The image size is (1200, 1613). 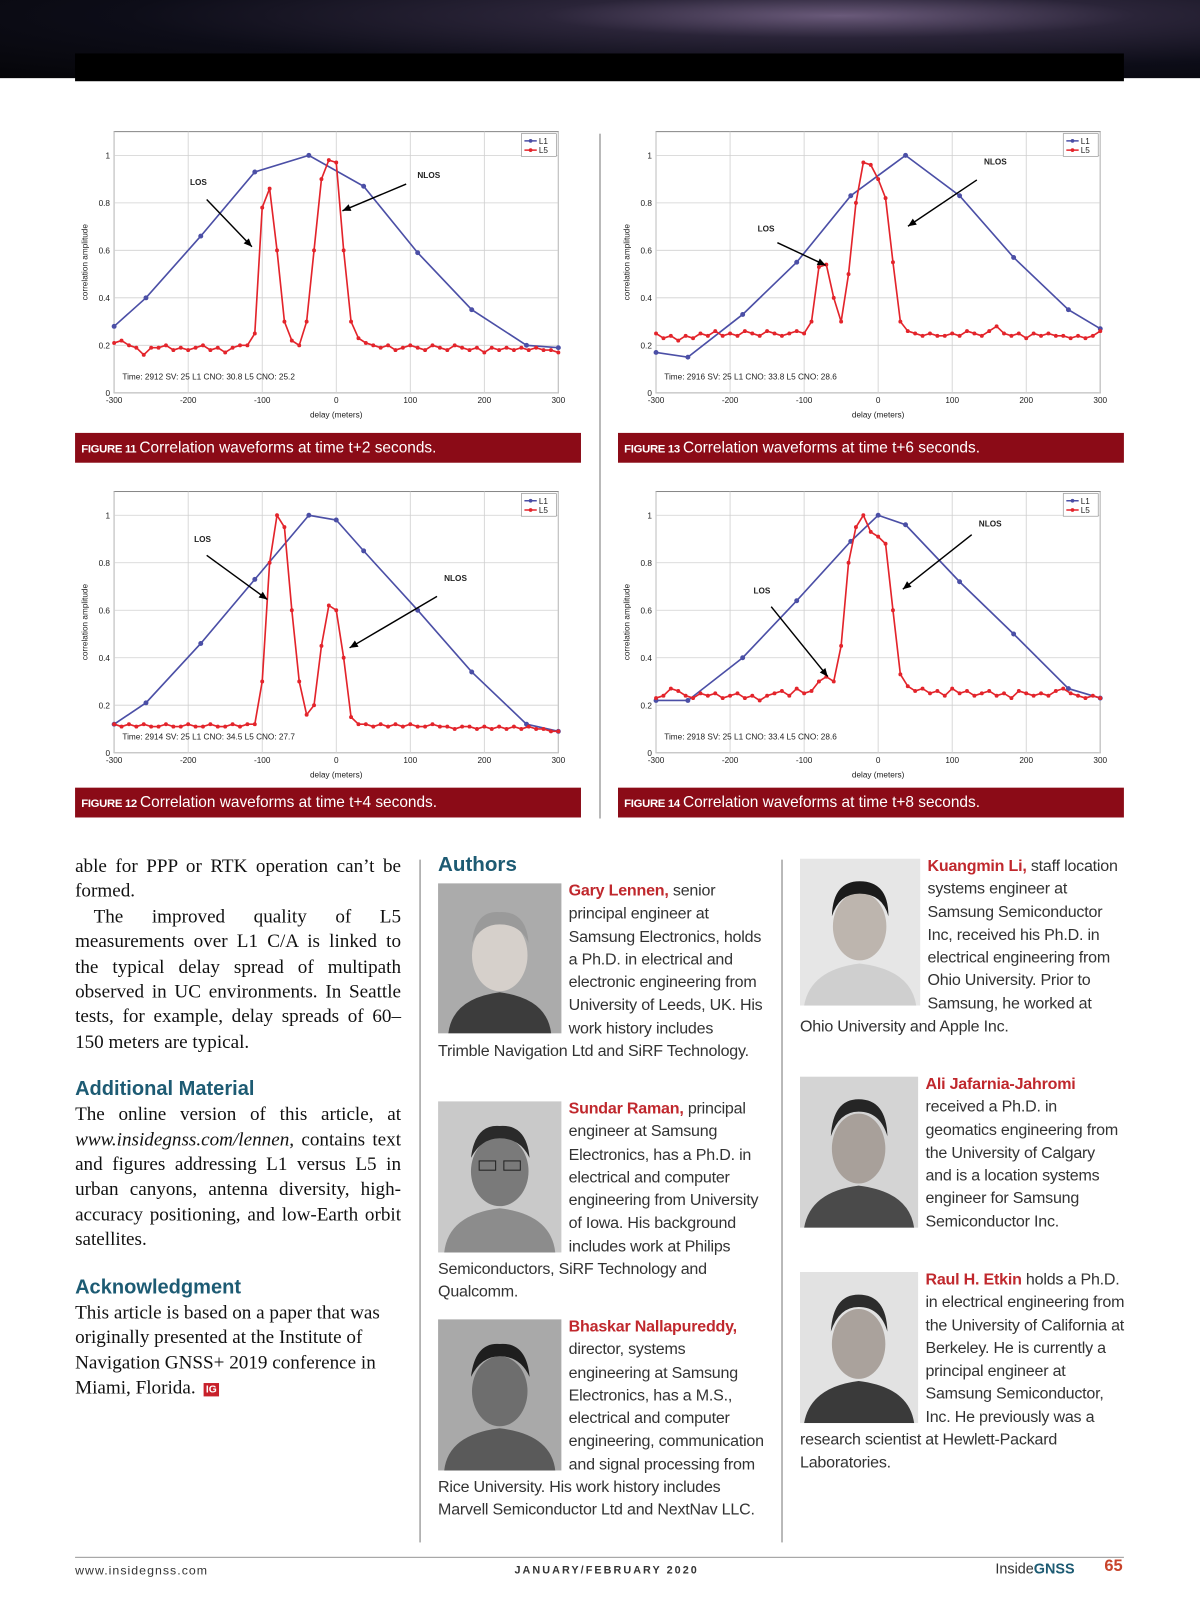 I want to click on page-number: 65, so click(x=1113, y=1566).